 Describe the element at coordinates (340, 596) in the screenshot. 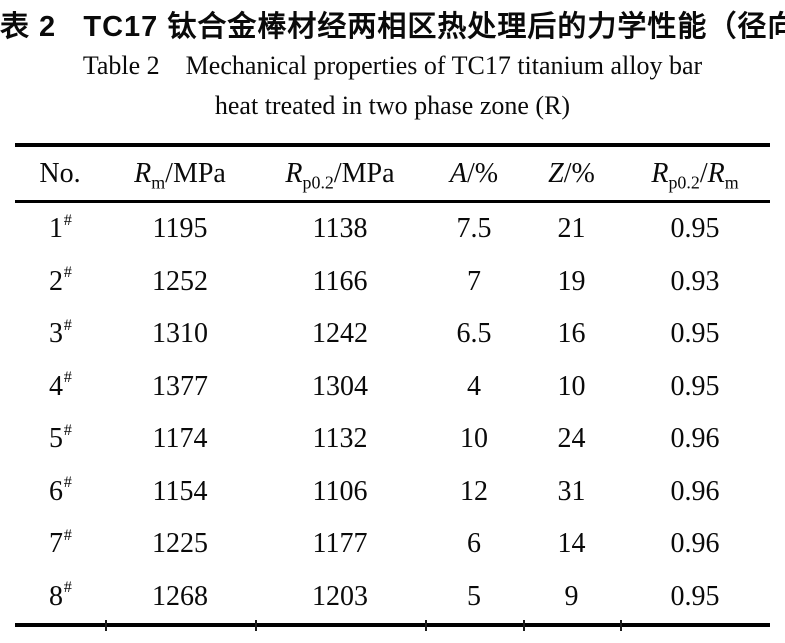

I see `cell-rp02: 1203` at that location.